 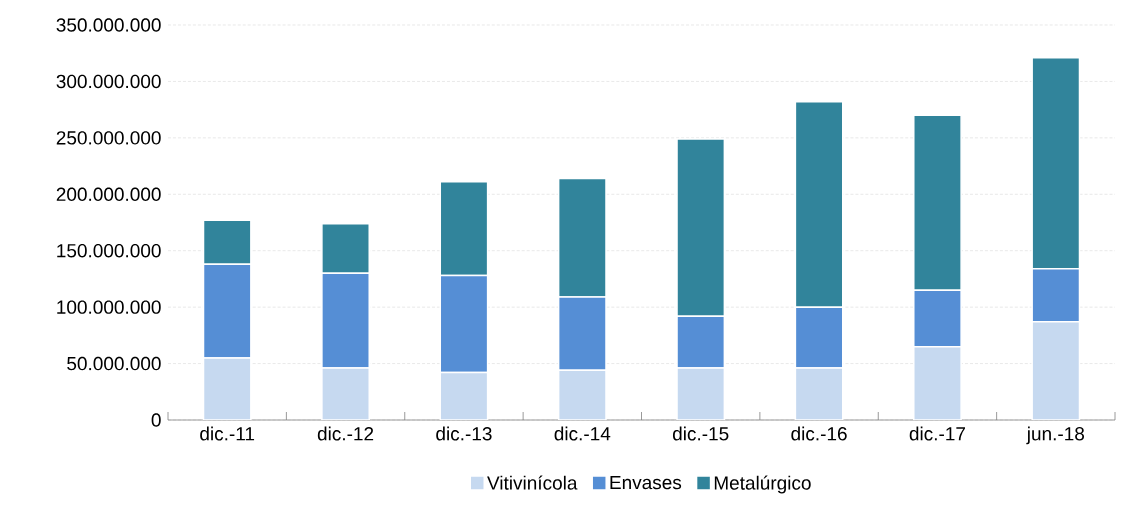 I want to click on x-tick-label: dic.-13, so click(x=464, y=433).